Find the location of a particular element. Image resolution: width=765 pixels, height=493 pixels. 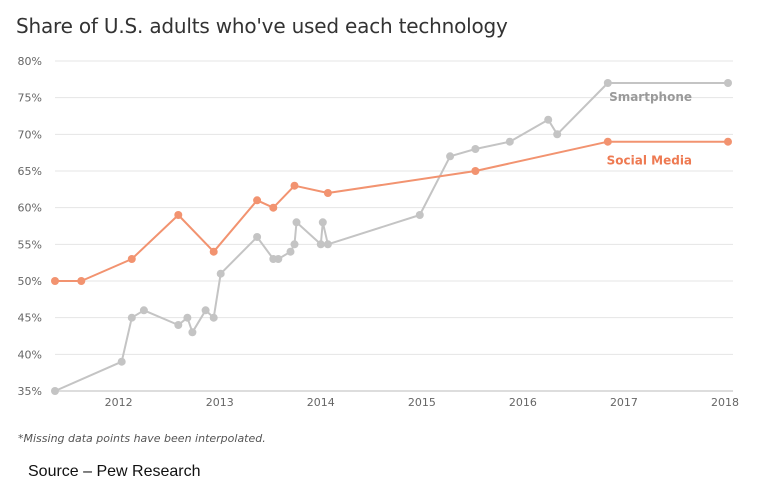

x-axis: 2012 2013 2014 2015 2016 2017 2018 is located at coordinates (422, 402).